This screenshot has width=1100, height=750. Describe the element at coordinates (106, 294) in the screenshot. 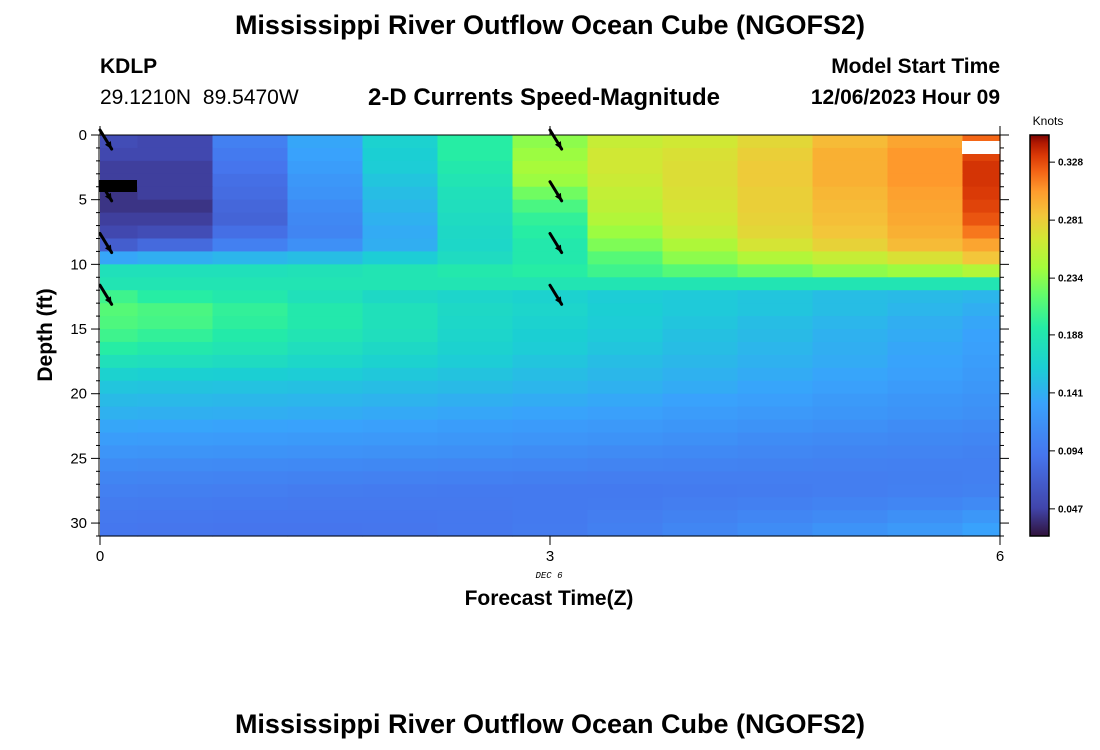

I see `current-arrow` at that location.